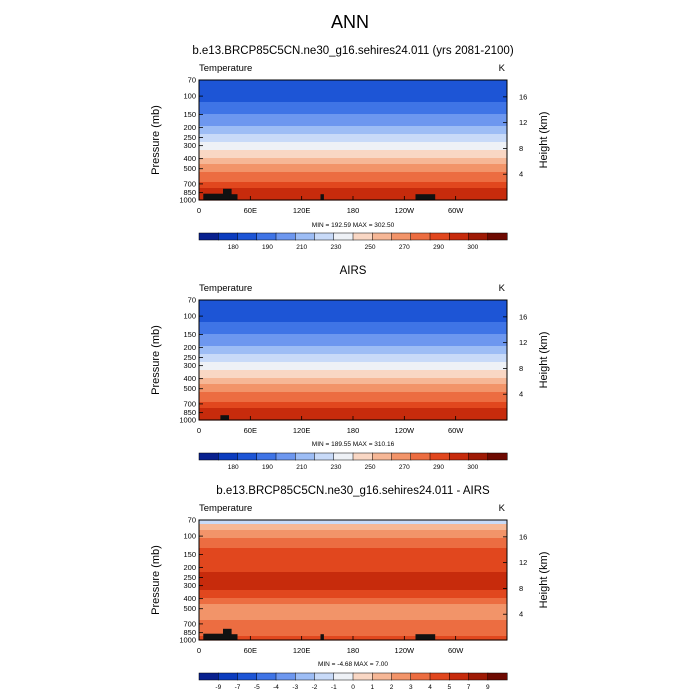 The height and width of the screenshot is (700, 700). I want to click on y-tick-label: 100, so click(189, 96).